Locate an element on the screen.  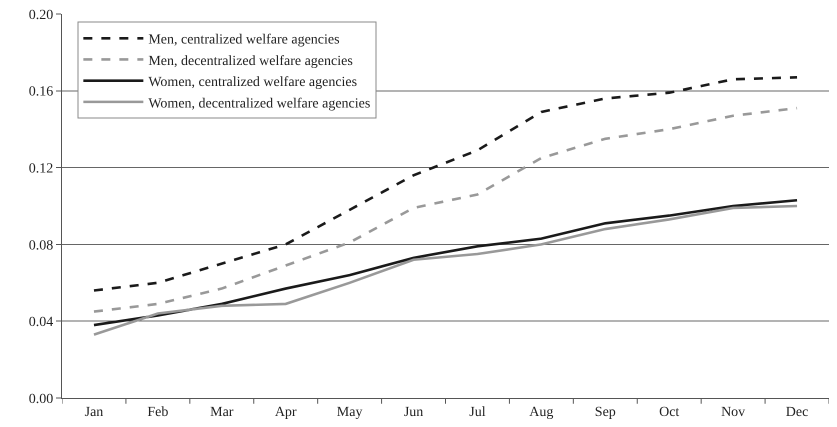
y-tick-label: 0.12 is located at coordinates (41, 169).